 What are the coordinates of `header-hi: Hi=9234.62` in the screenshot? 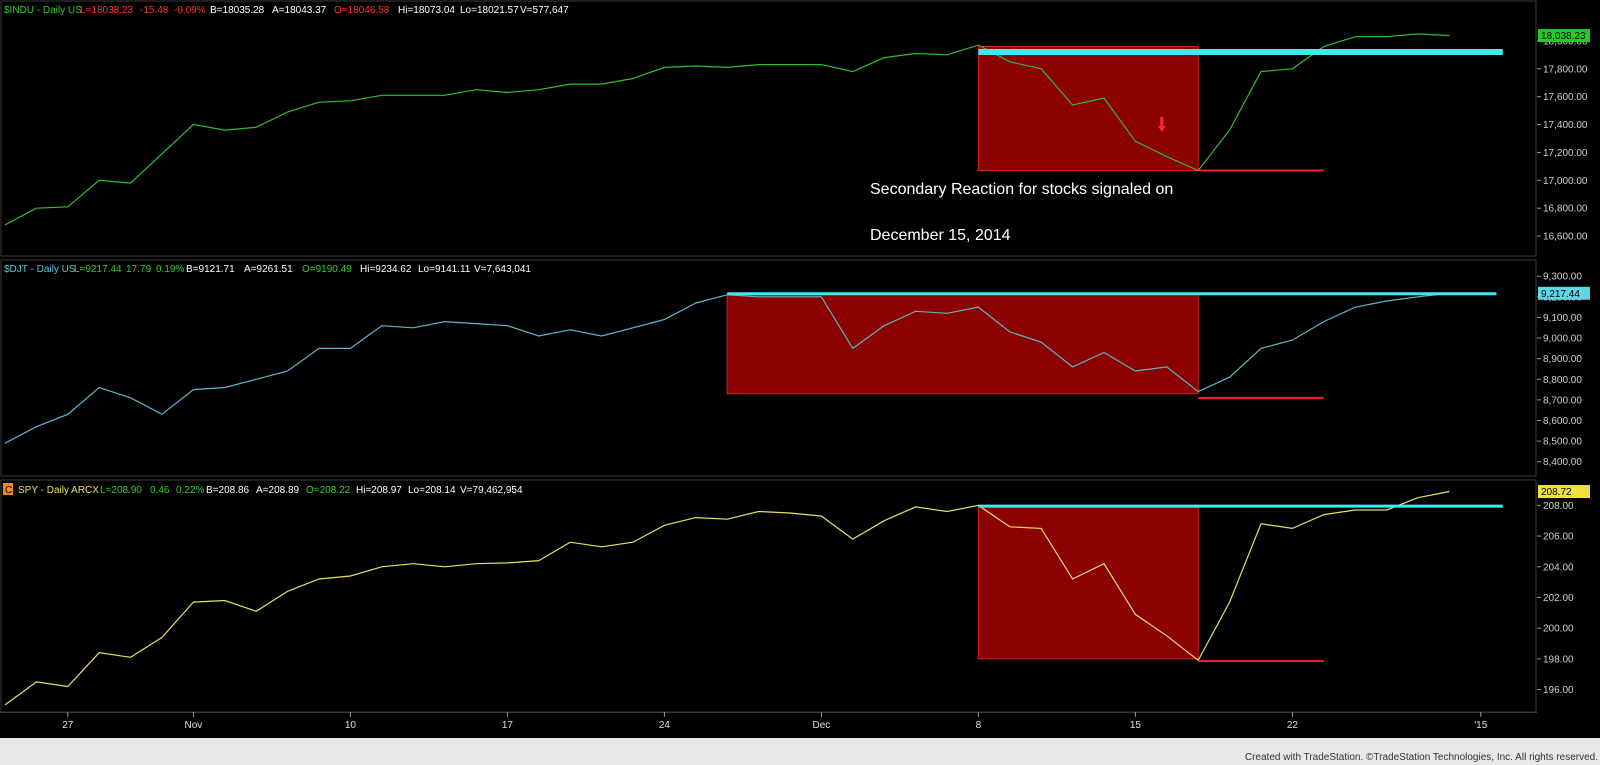 It's located at (386, 269).